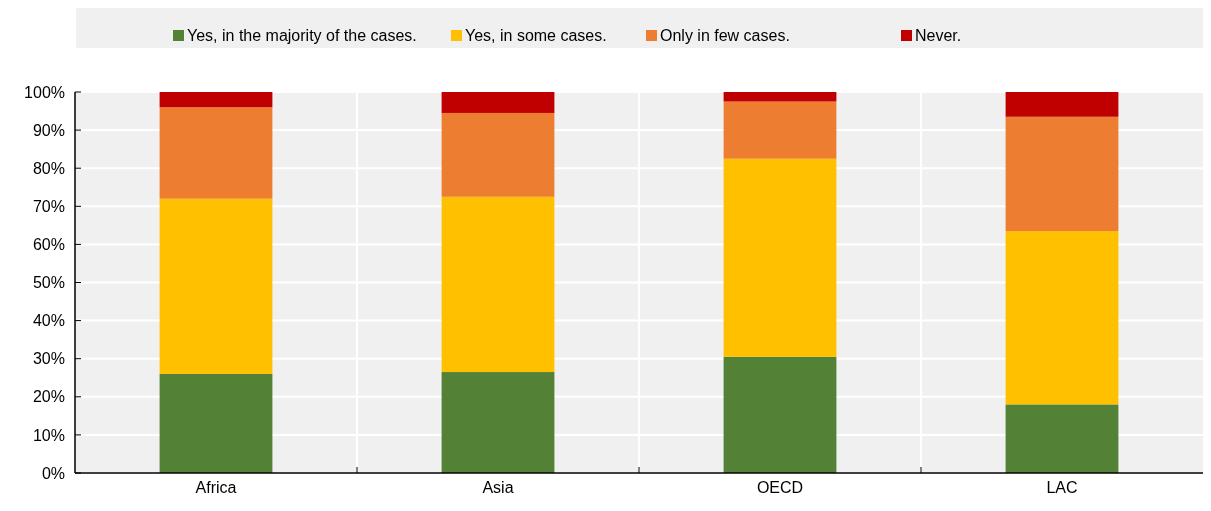 The height and width of the screenshot is (511, 1211). I want to click on legend-label: Only in few cases., so click(725, 35).